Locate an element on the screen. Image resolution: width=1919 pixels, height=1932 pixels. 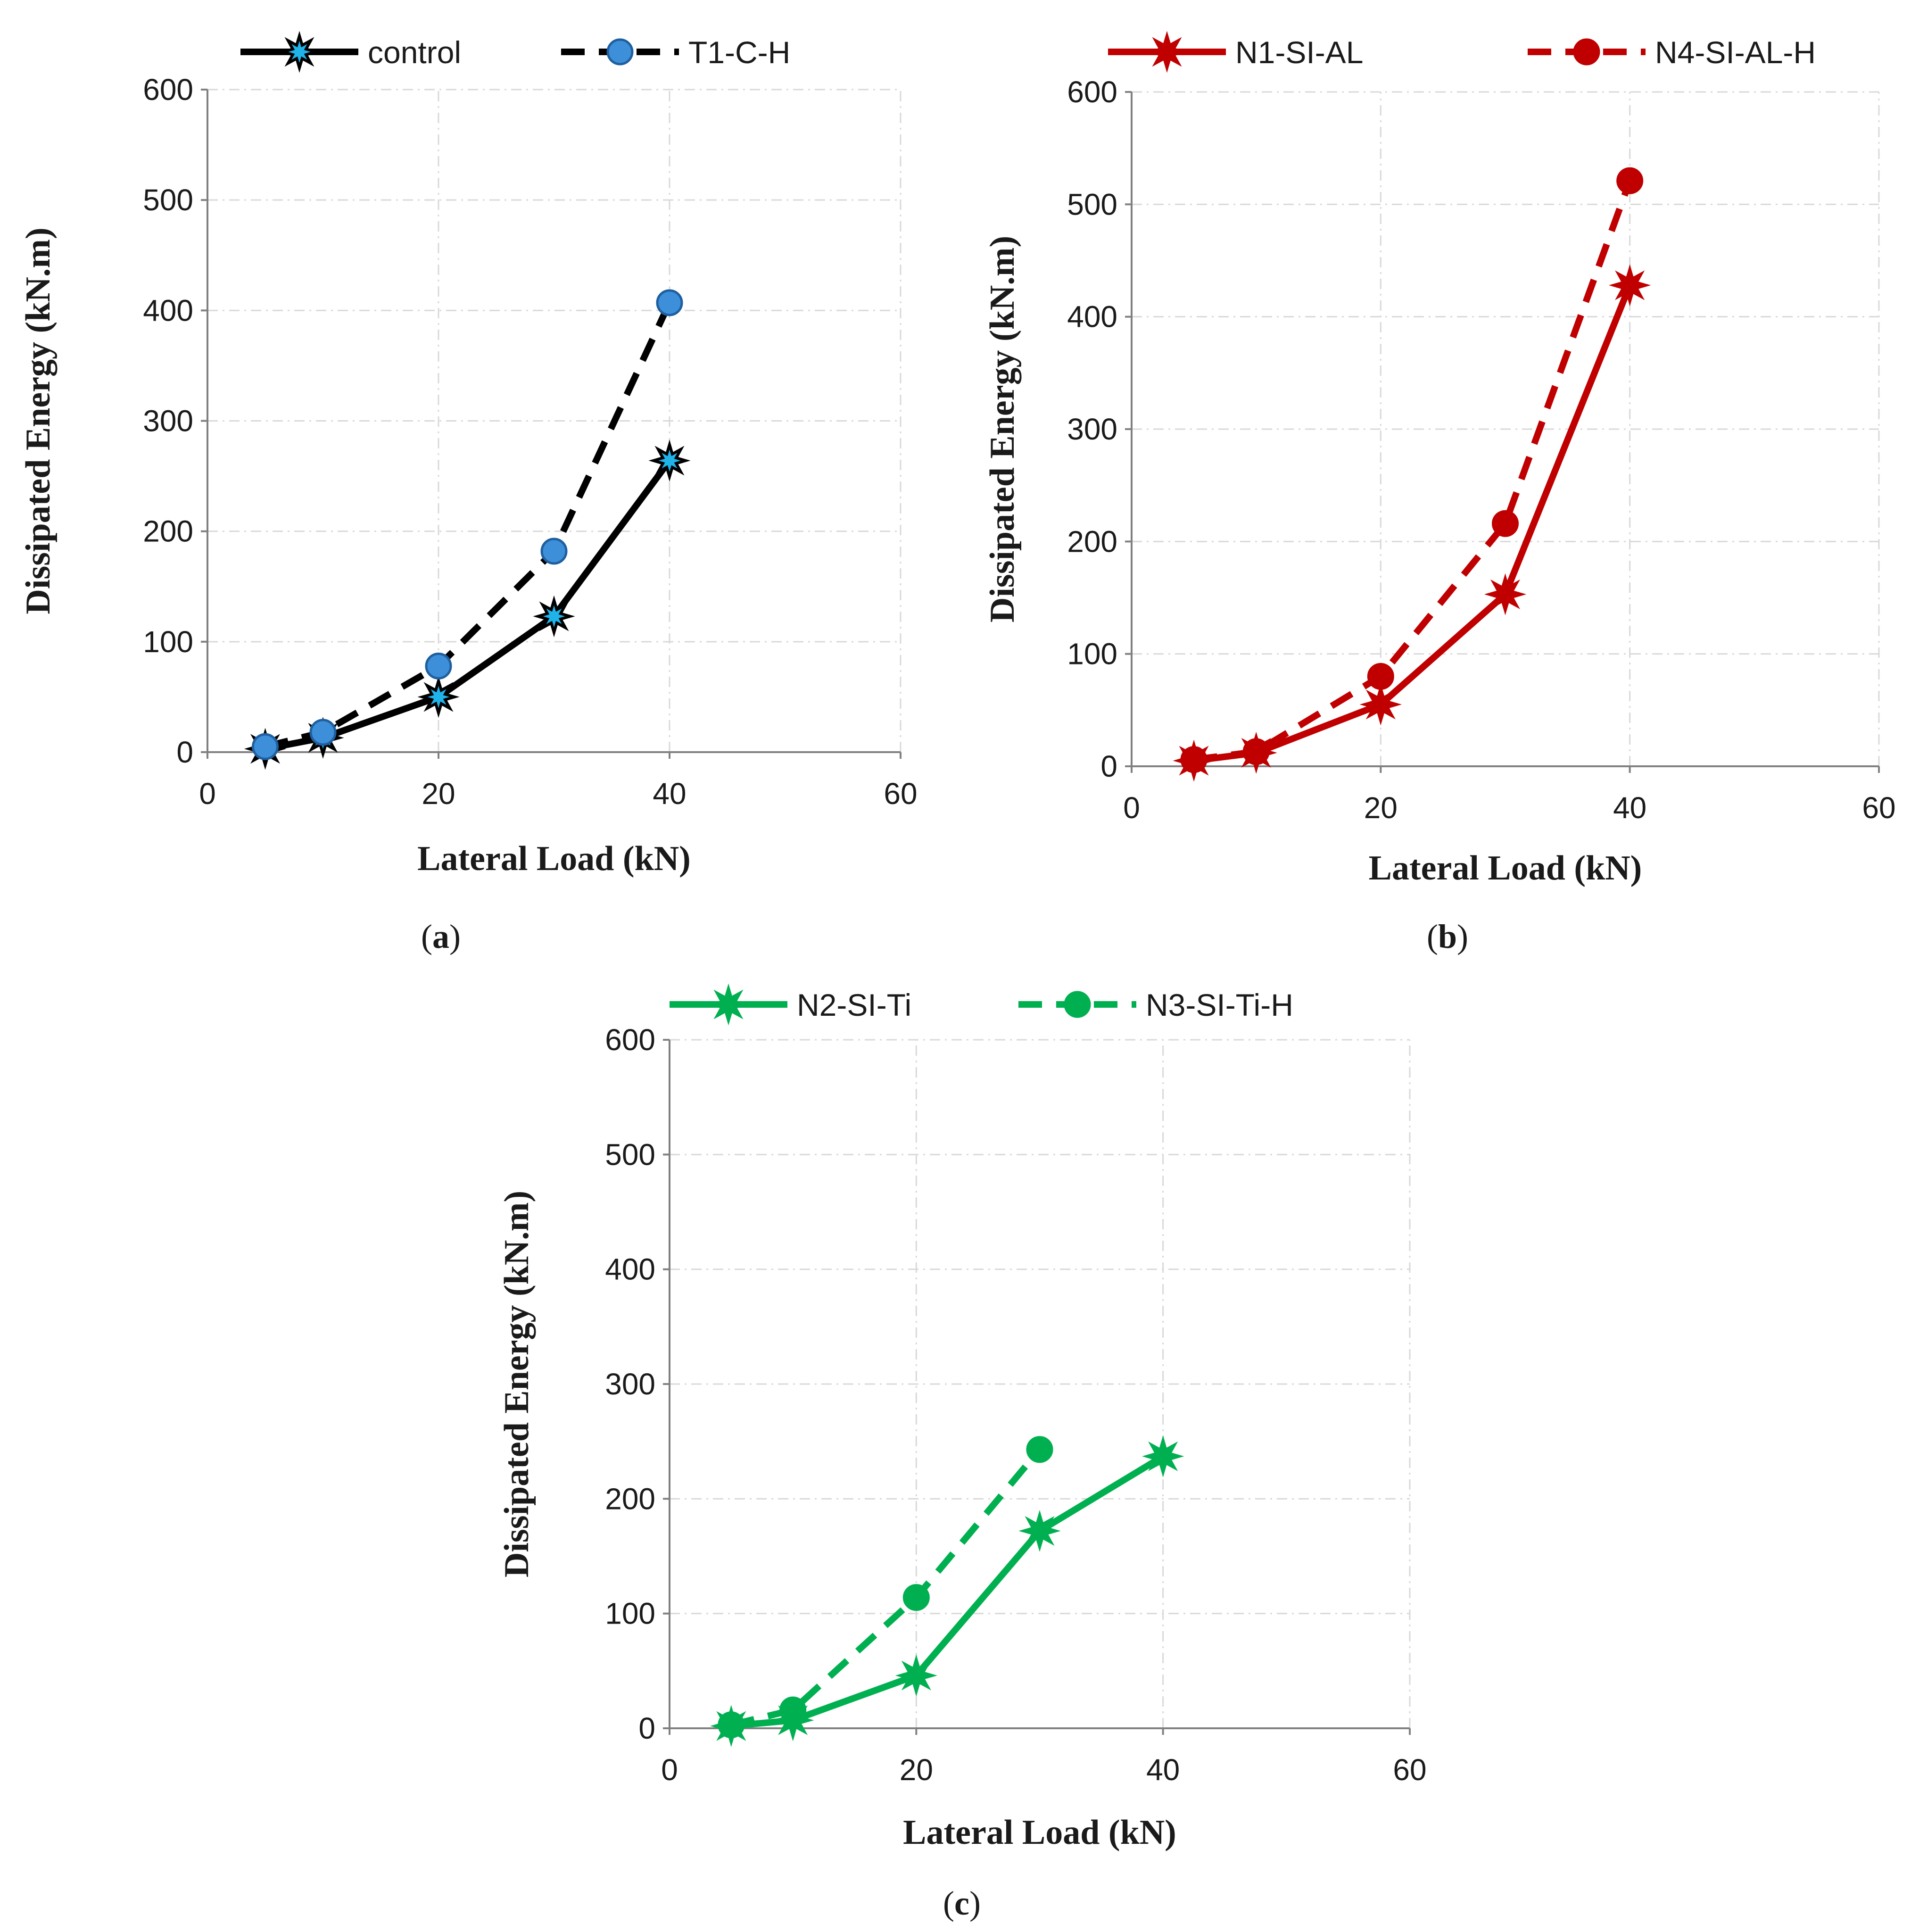
panel-caption: (c) is located at coordinates (962, 1903).